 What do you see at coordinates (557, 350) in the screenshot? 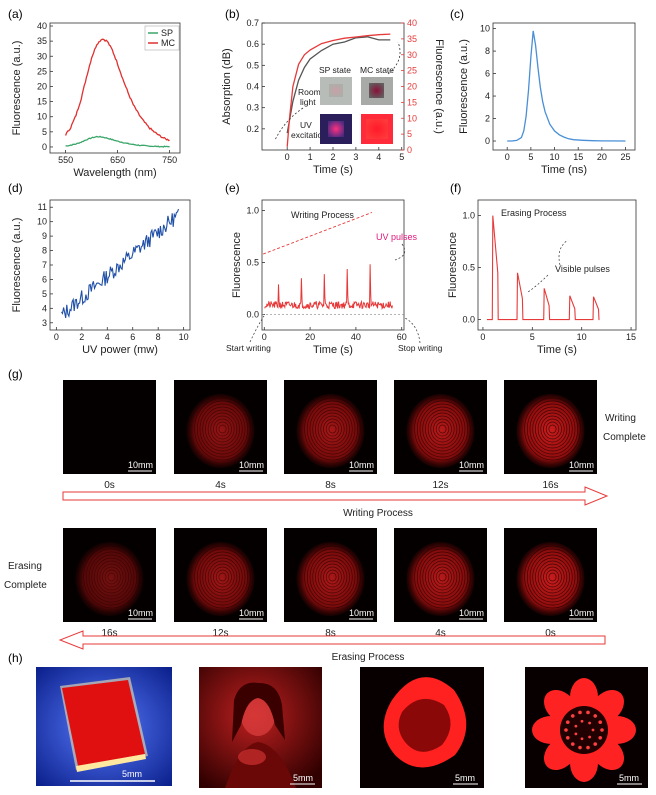
I see `x-axis-label: Time (s)` at bounding box center [557, 350].